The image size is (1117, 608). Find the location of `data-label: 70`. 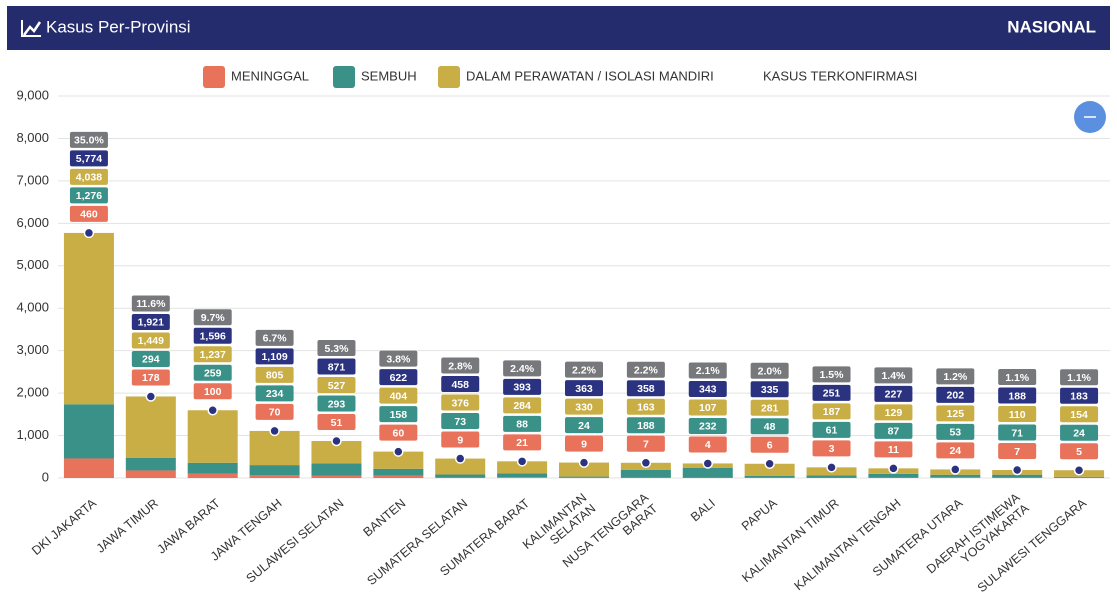

data-label: 70 is located at coordinates (275, 413).